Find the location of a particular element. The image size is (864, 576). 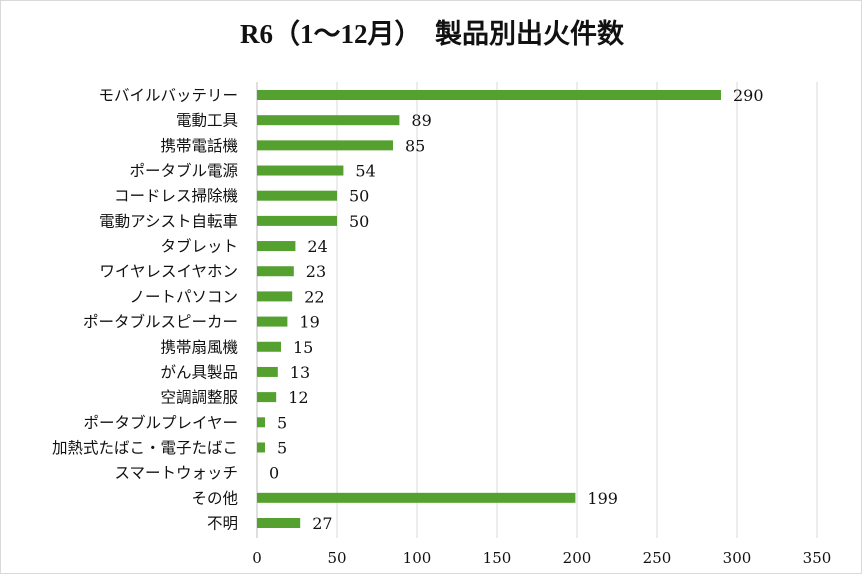

category-label: がん具製品 is located at coordinates (199, 372).